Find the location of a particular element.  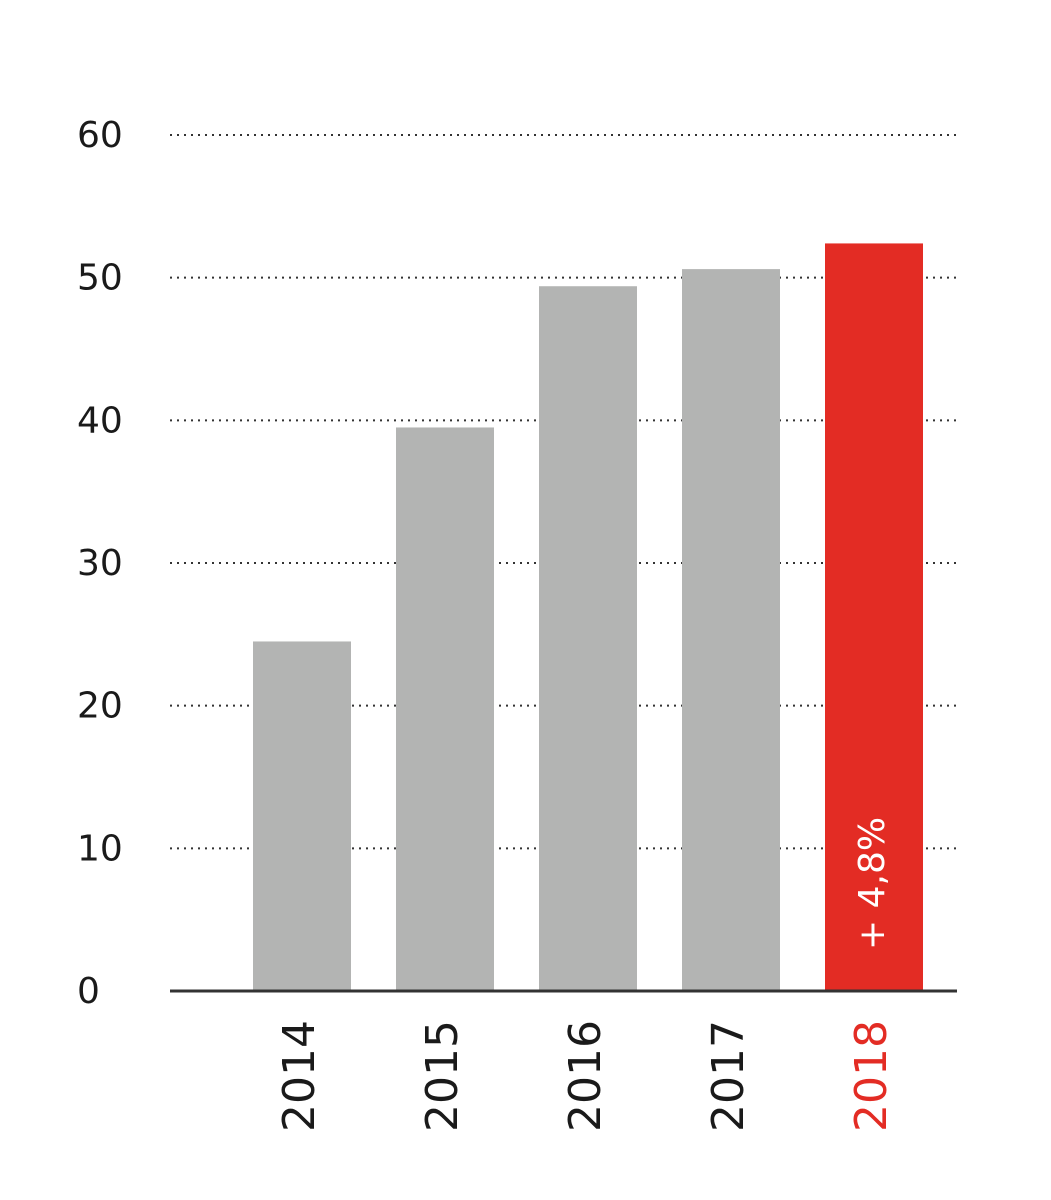

x-tick-label-2017: 2017 is located at coordinates (728, 1076).